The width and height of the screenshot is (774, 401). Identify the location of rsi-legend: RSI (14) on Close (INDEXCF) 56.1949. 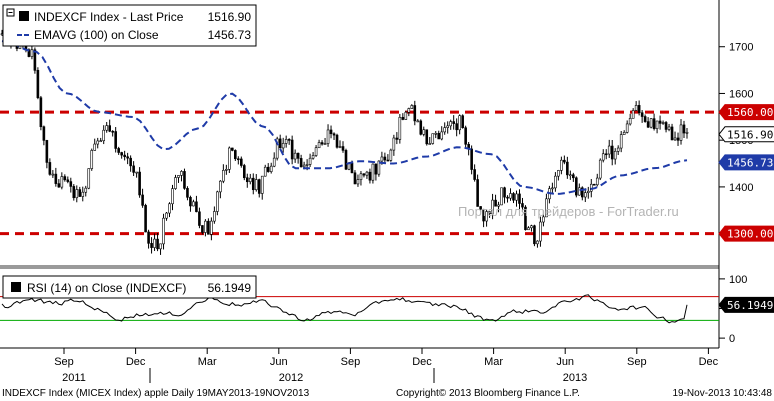
(129, 287).